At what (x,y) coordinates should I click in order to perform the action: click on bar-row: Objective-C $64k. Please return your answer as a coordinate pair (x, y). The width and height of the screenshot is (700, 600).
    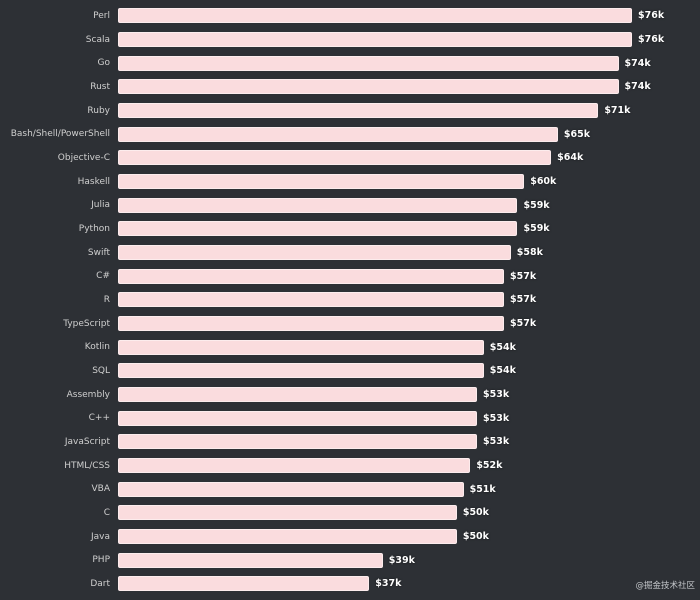
    Looking at the image, I should click on (350, 158).